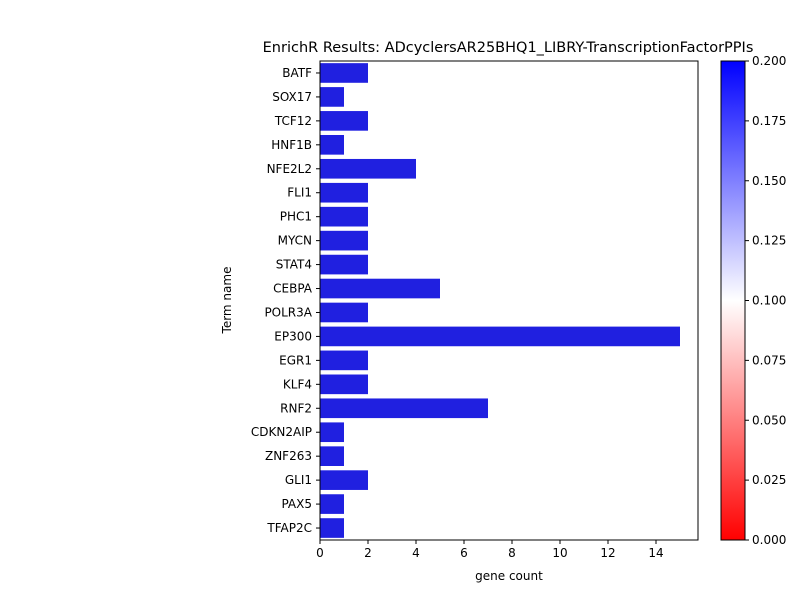 The height and width of the screenshot is (600, 800). I want to click on x-axis-ticks: 0 2 4 6 8 10 12 14, so click(490, 550).